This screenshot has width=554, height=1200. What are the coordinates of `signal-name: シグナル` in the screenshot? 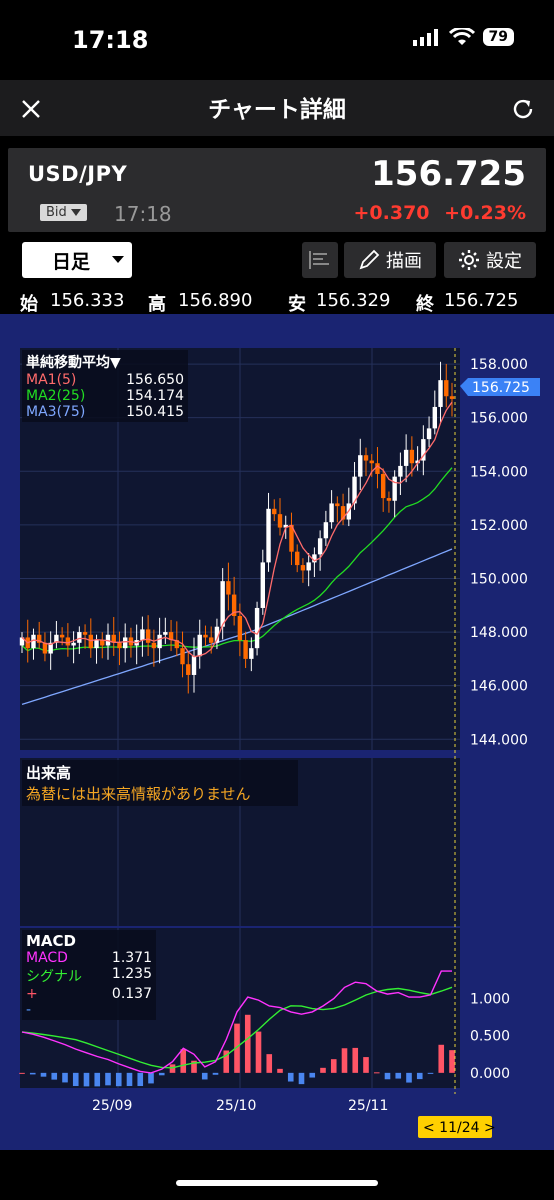 It's located at (54, 977).